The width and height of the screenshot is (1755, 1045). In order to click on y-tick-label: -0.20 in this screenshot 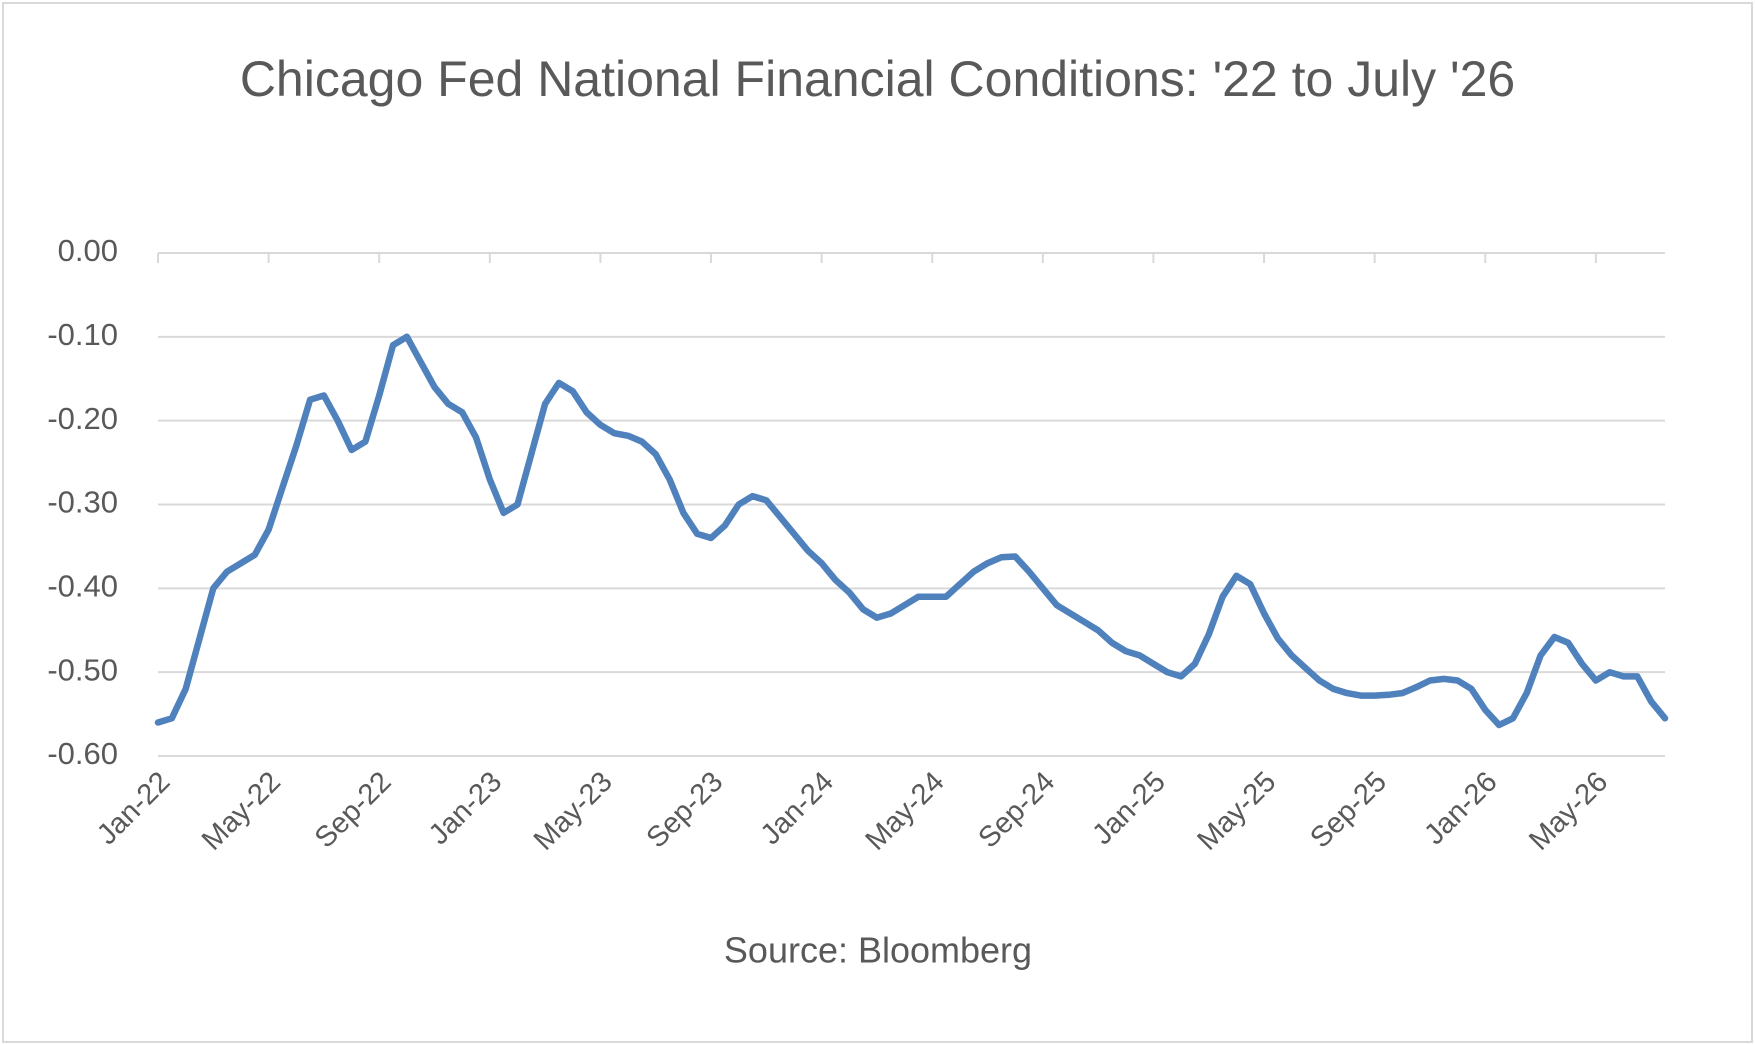, I will do `click(82, 418)`.